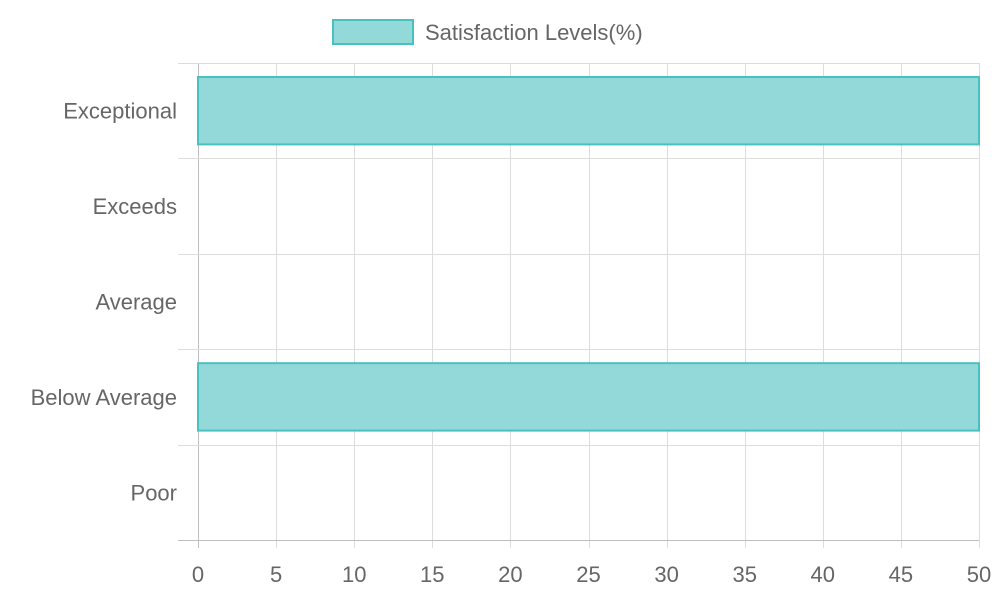 The height and width of the screenshot is (605, 1000). What do you see at coordinates (354, 574) in the screenshot?
I see `x-tick-label: 10` at bounding box center [354, 574].